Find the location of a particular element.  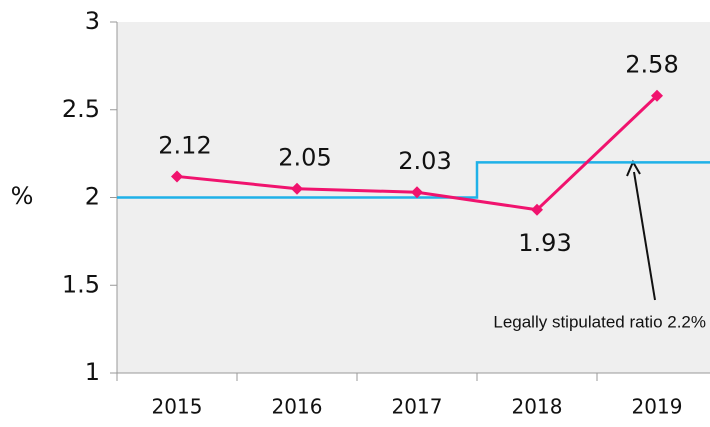

data-label: 1.93 is located at coordinates (544, 243).